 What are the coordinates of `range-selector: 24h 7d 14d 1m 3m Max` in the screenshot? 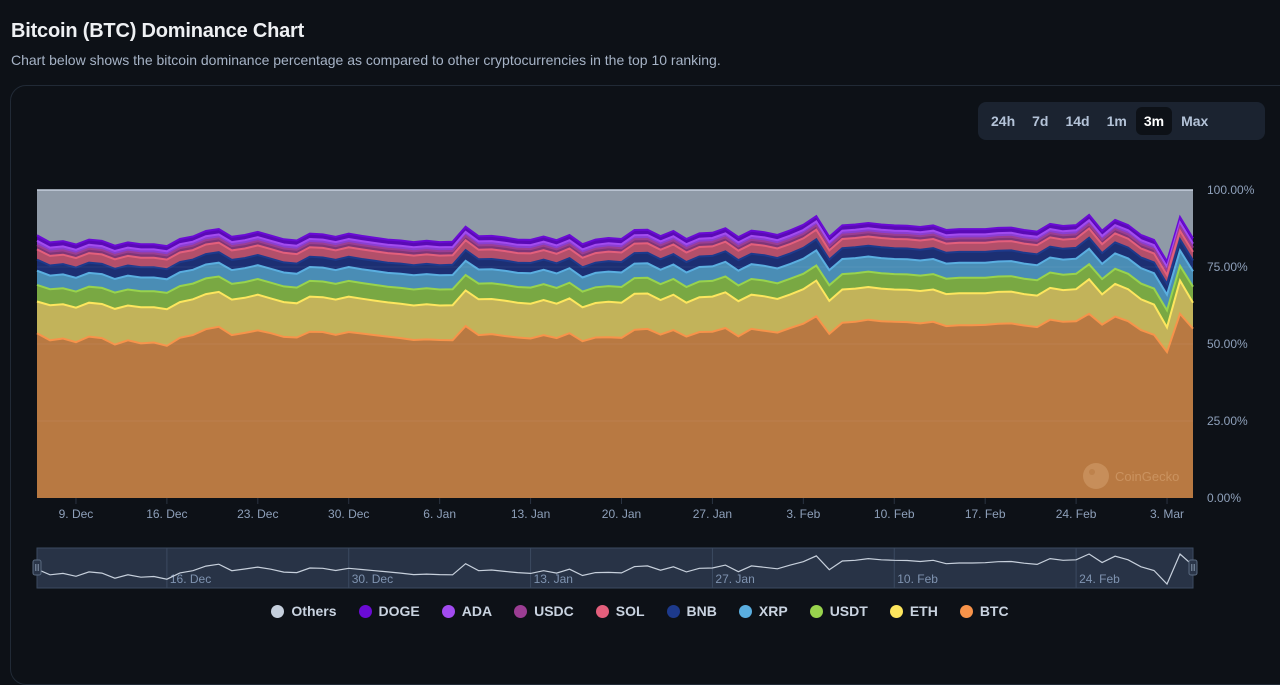 It's located at (1121, 121).